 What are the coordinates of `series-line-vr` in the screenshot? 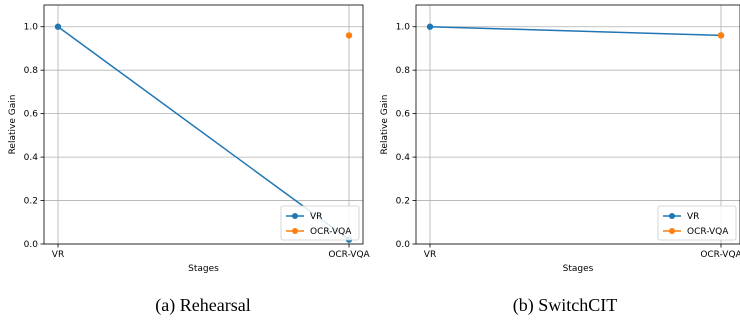 It's located at (575, 31).